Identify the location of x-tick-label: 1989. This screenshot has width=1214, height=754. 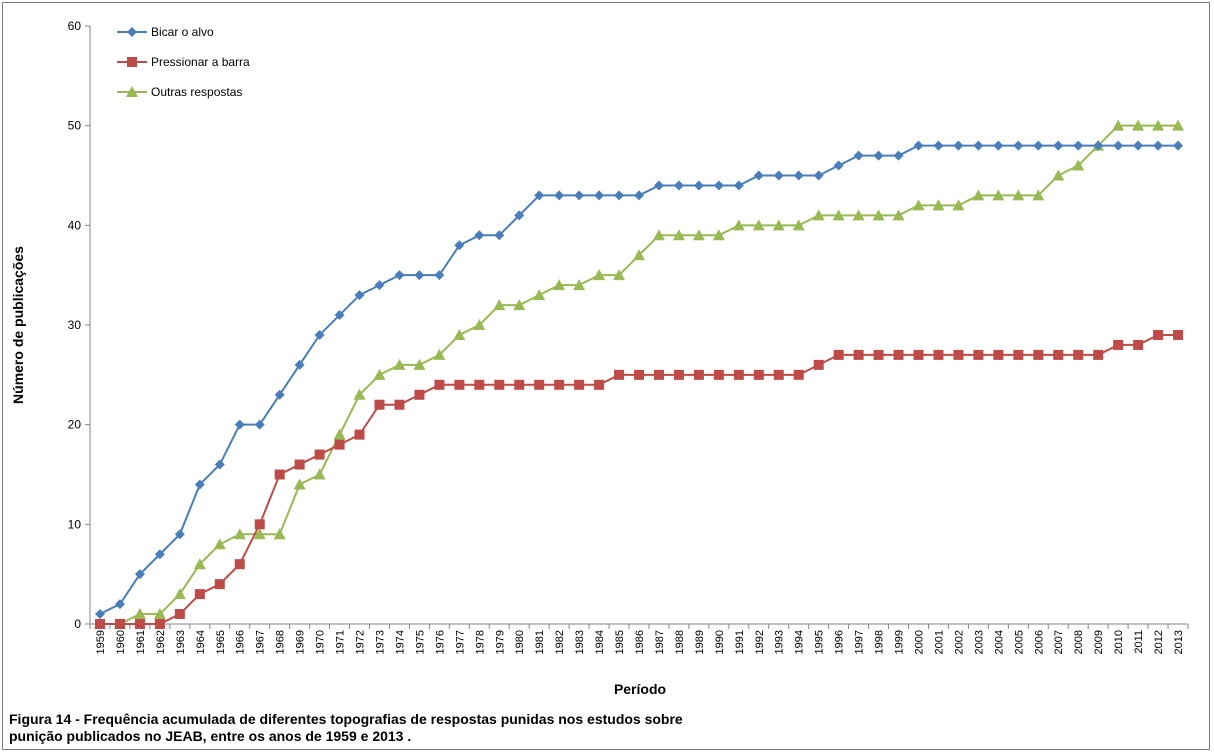
(700, 642).